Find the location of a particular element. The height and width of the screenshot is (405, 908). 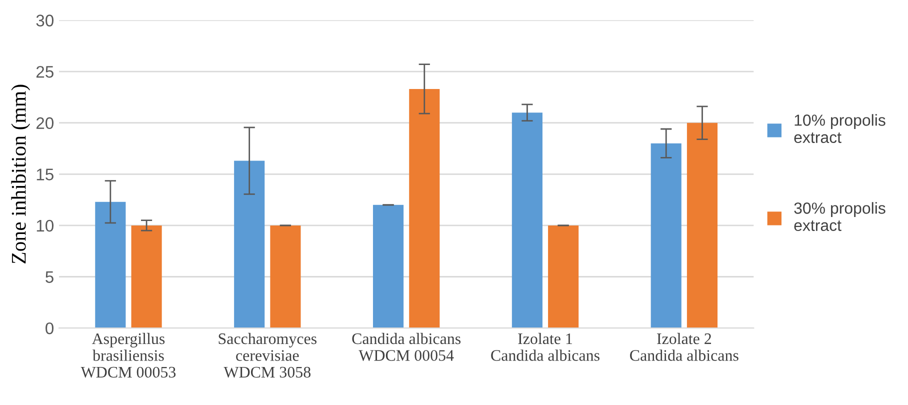

y-tick-label: 30 is located at coordinates (45, 20).